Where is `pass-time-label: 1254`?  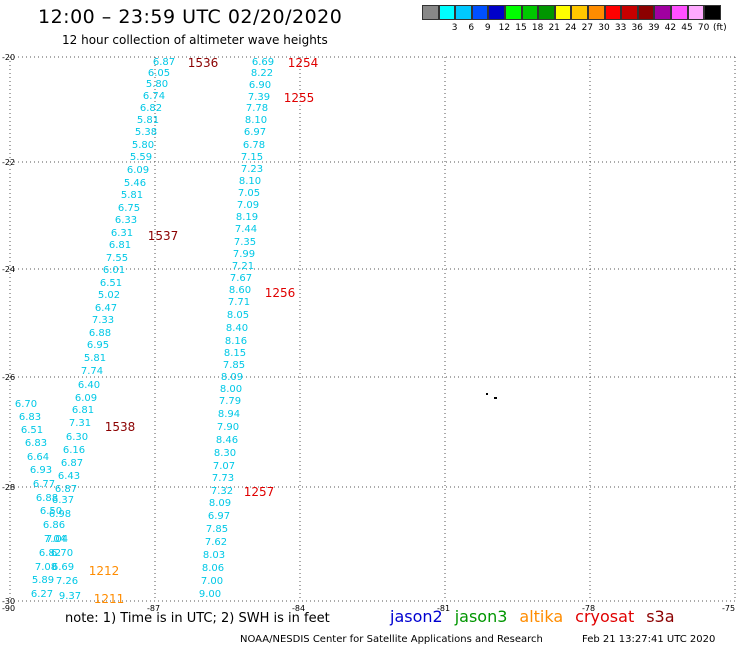 pass-time-label: 1254 is located at coordinates (303, 63).